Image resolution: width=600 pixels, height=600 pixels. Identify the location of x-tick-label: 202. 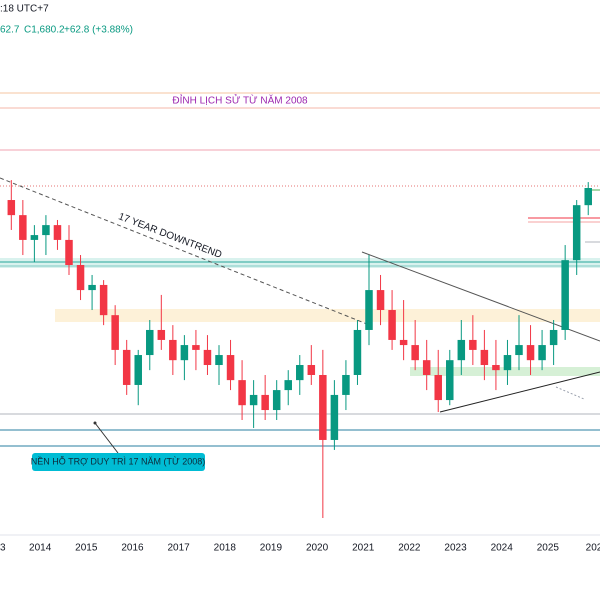
(593, 548).